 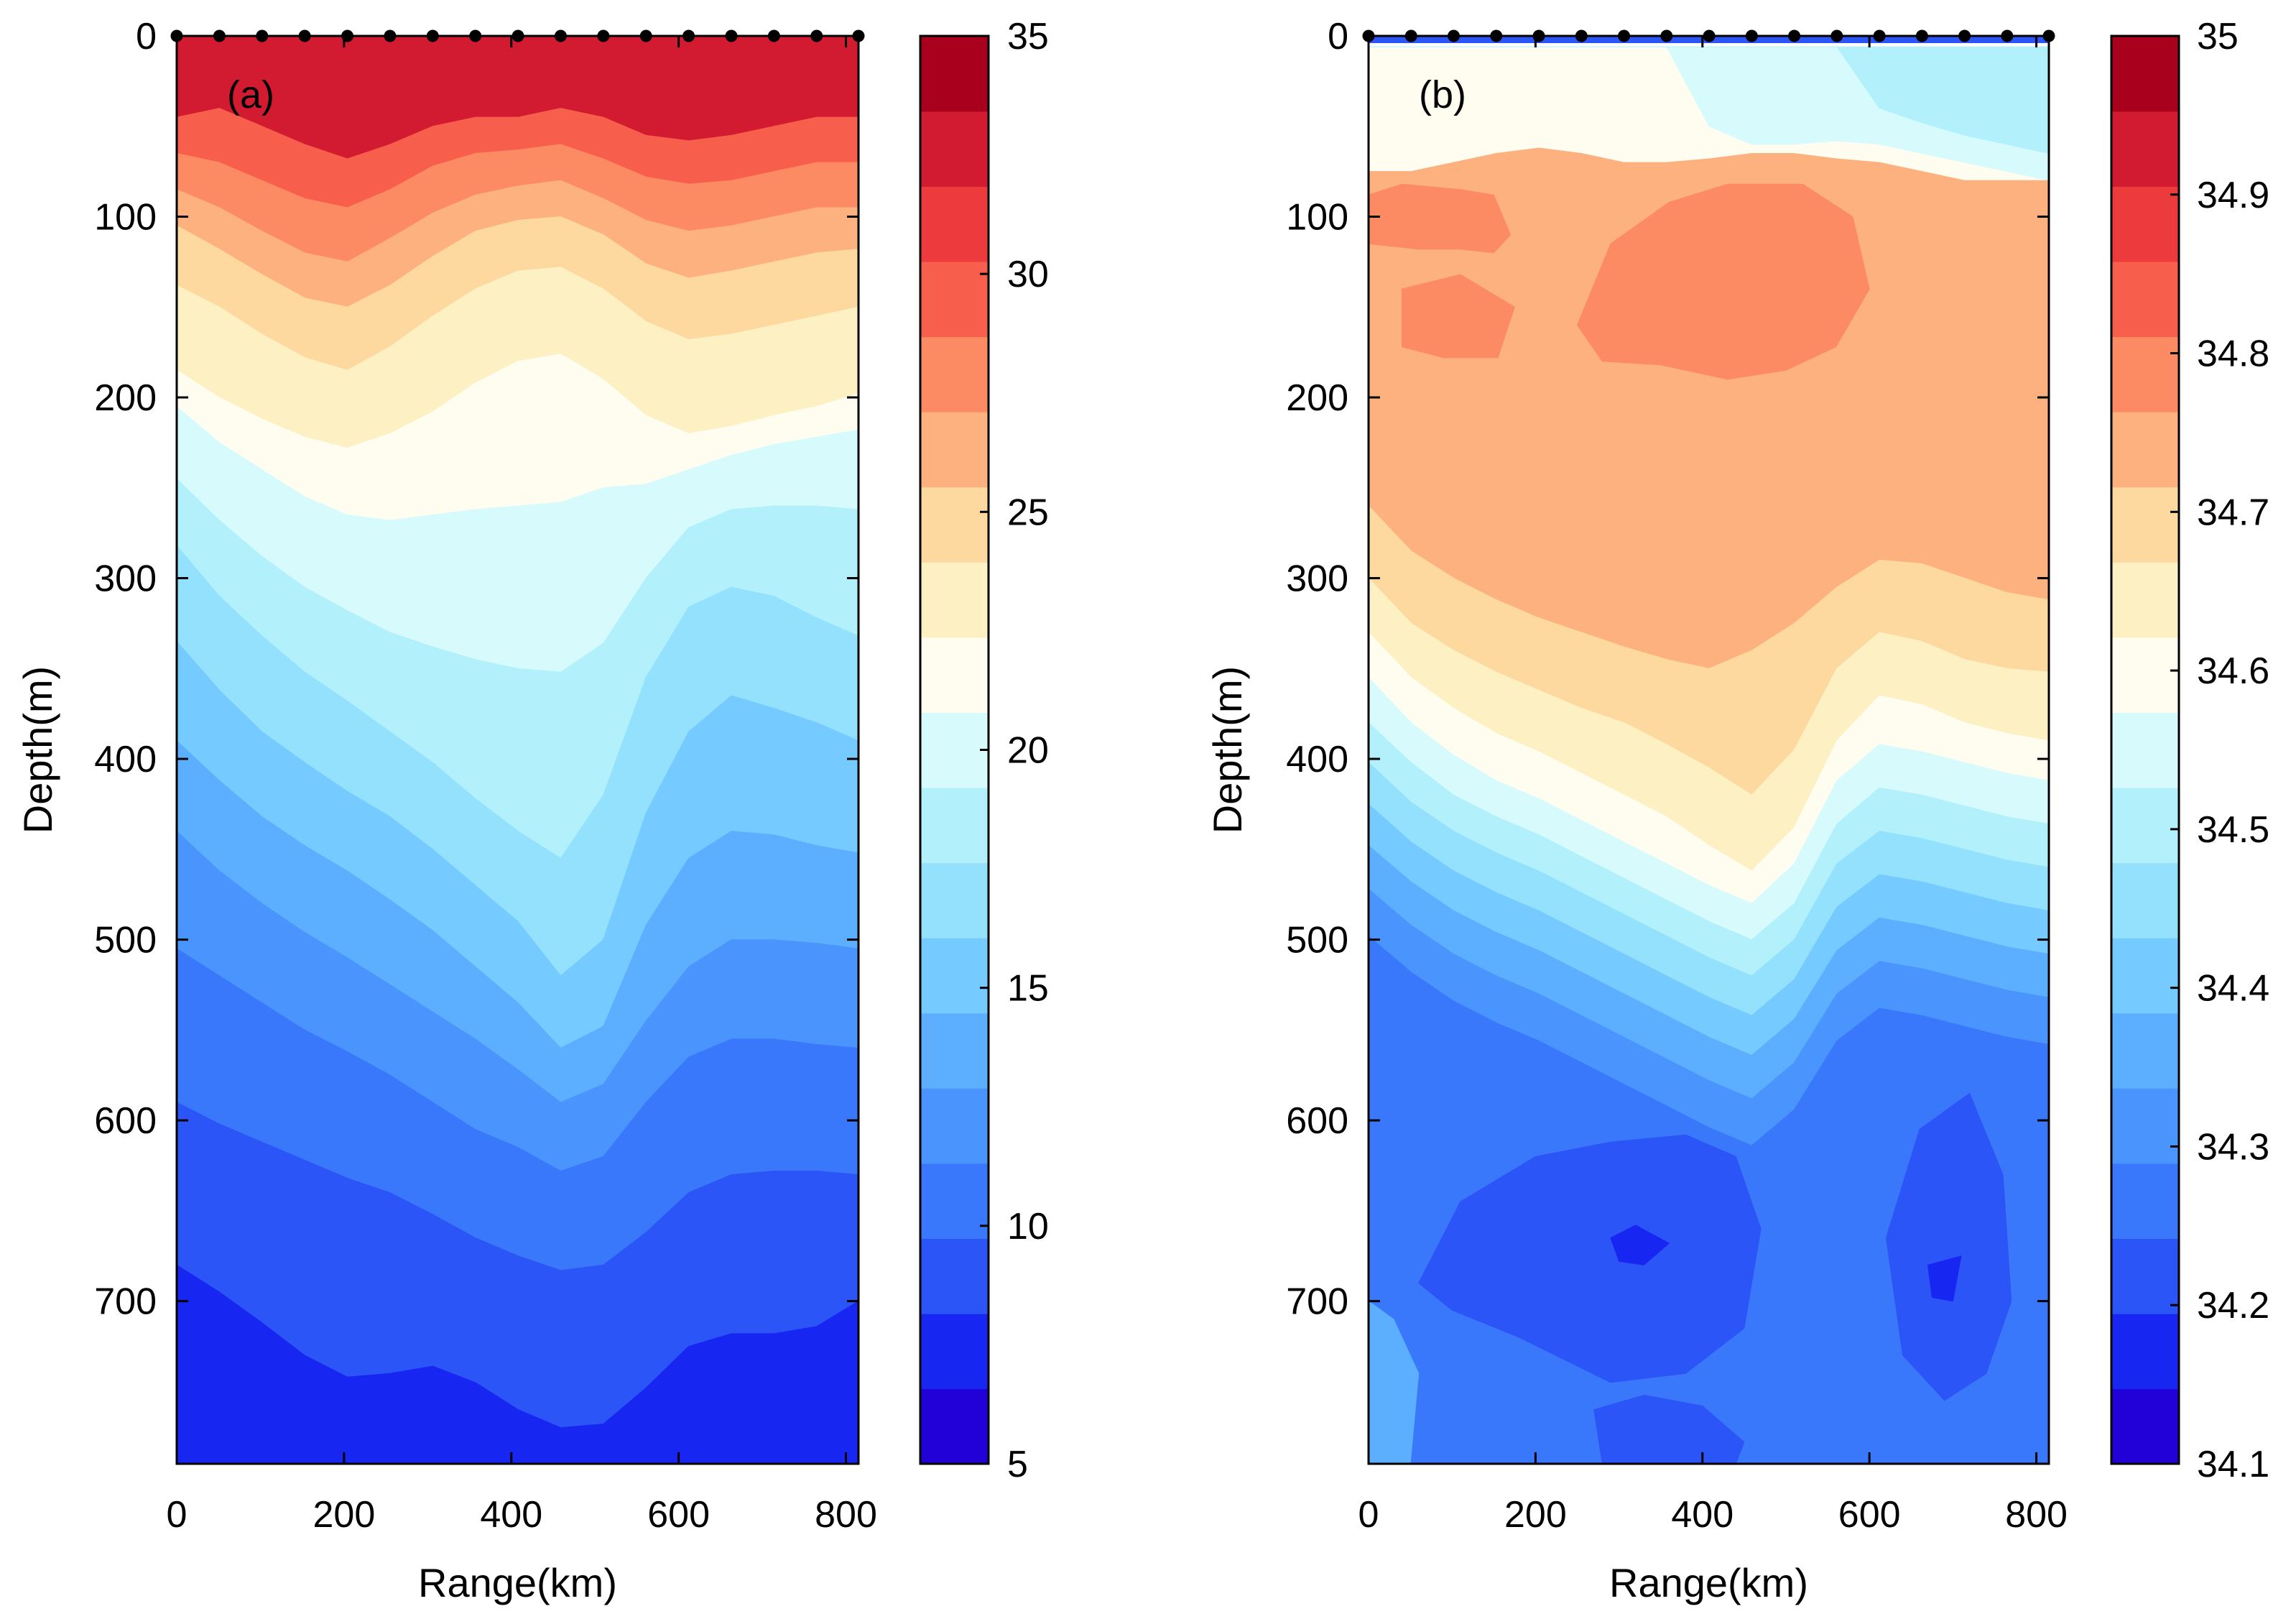 What do you see at coordinates (250, 94) in the screenshot?
I see `panel-label: (a)` at bounding box center [250, 94].